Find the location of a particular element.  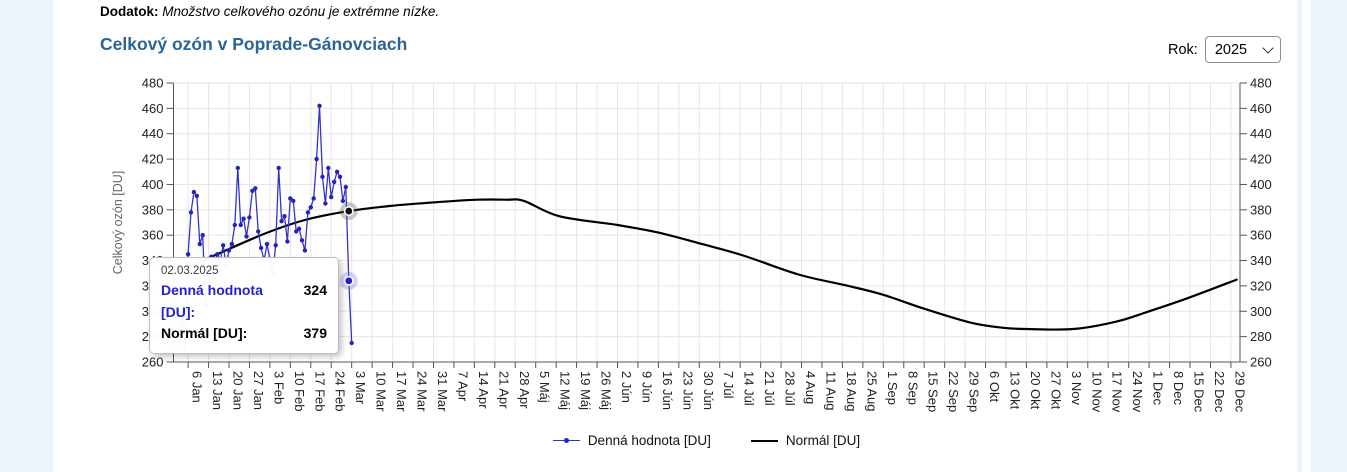

svg-text: 24 Nov is located at coordinates (1137, 392).